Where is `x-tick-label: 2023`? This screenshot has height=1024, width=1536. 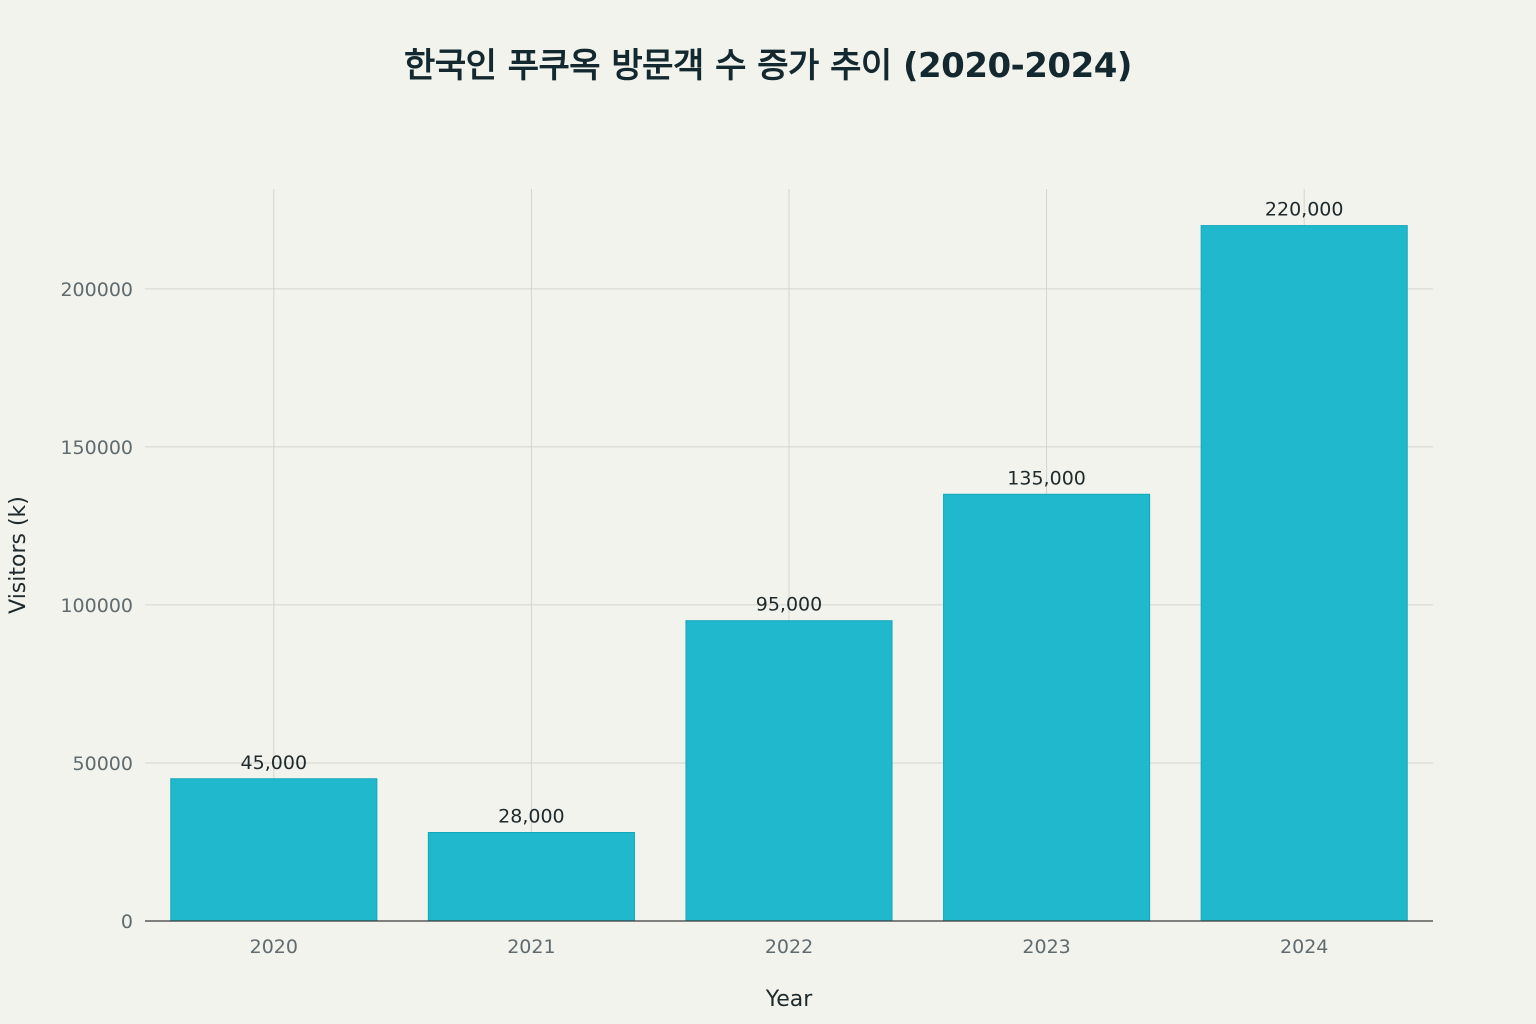
x-tick-label: 2023 is located at coordinates (1046, 947).